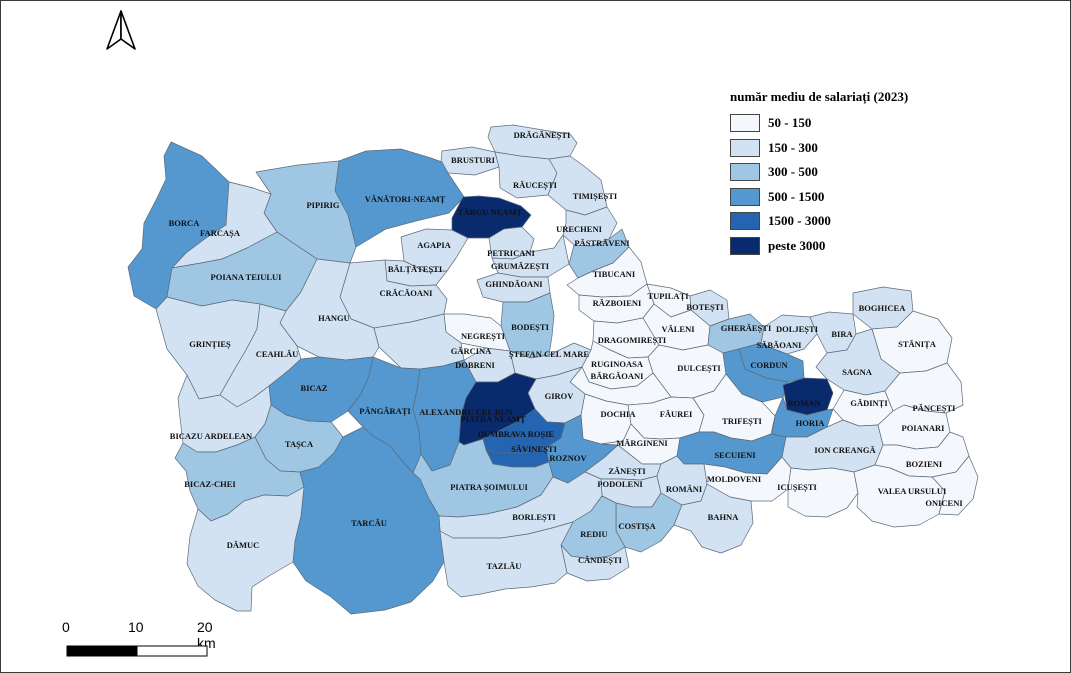 The height and width of the screenshot is (673, 1071). Describe the element at coordinates (490, 212) in the screenshot. I see `region-label-5: TÂRGU NEAMȚ` at that location.